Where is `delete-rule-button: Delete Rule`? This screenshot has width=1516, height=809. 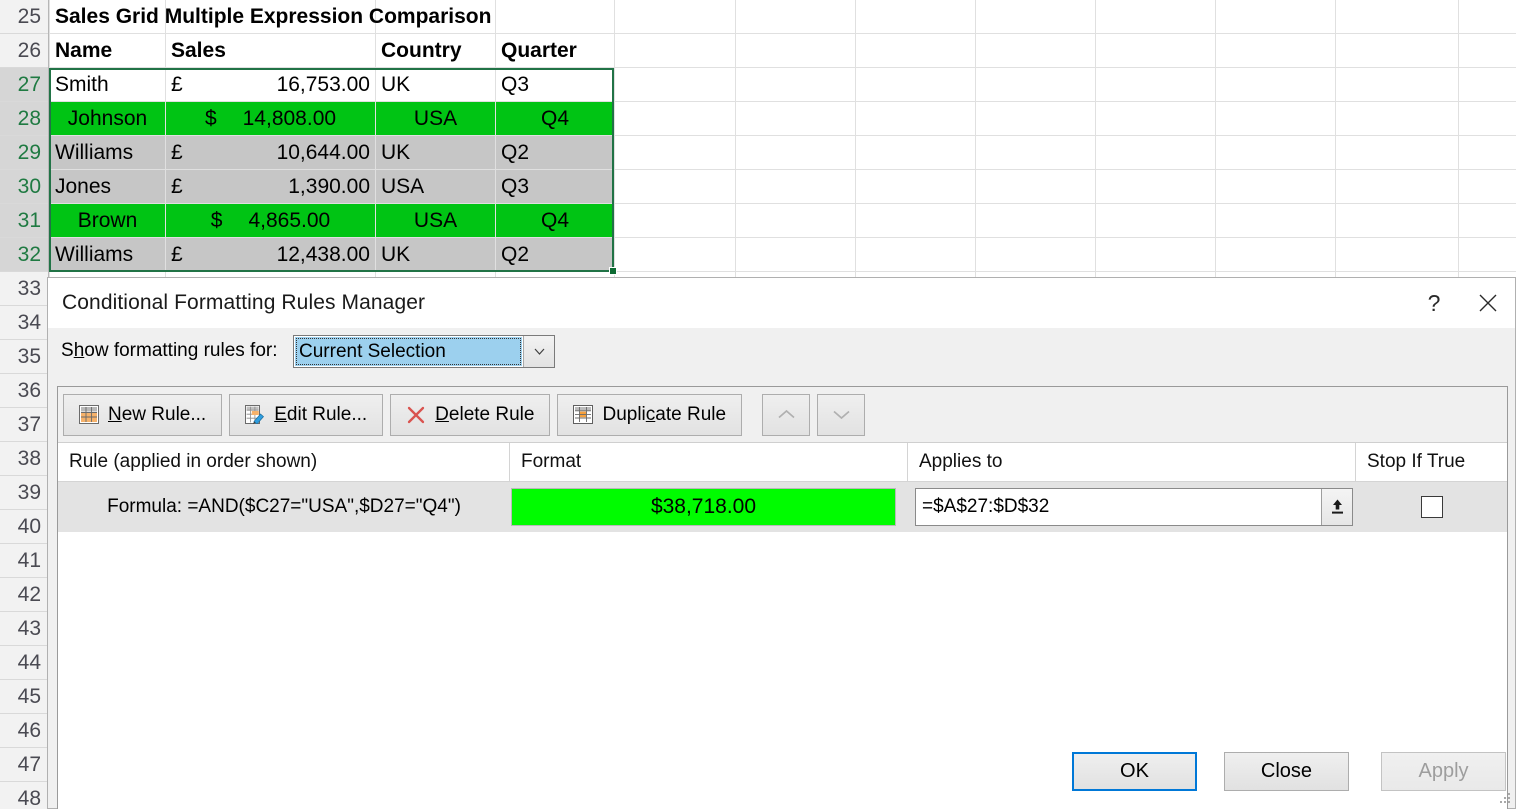
delete-rule-button: Delete Rule is located at coordinates (470, 414).